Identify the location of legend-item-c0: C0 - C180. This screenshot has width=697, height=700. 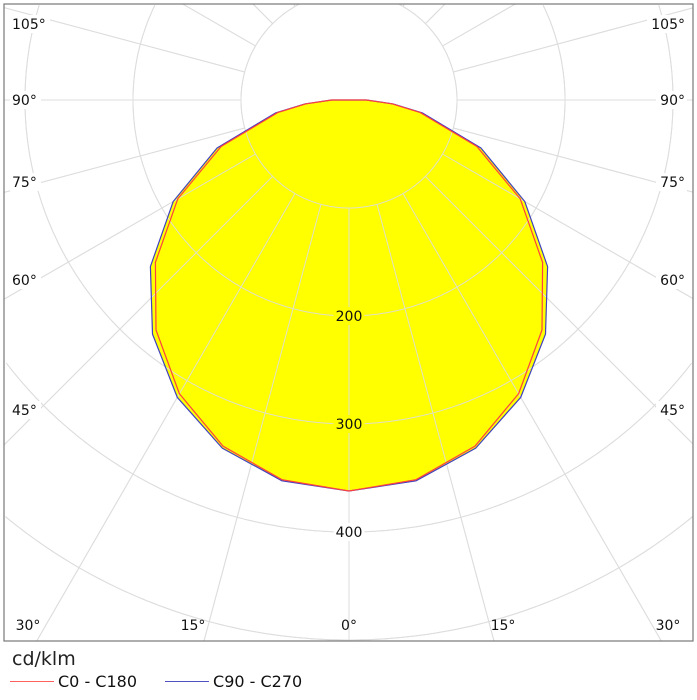
(73, 681).